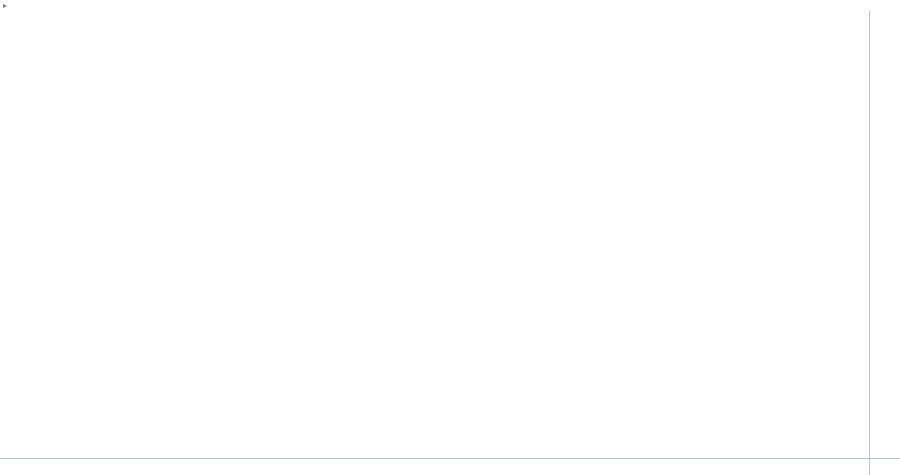 This screenshot has width=900, height=475. I want to click on time-axis, so click(434, 466).